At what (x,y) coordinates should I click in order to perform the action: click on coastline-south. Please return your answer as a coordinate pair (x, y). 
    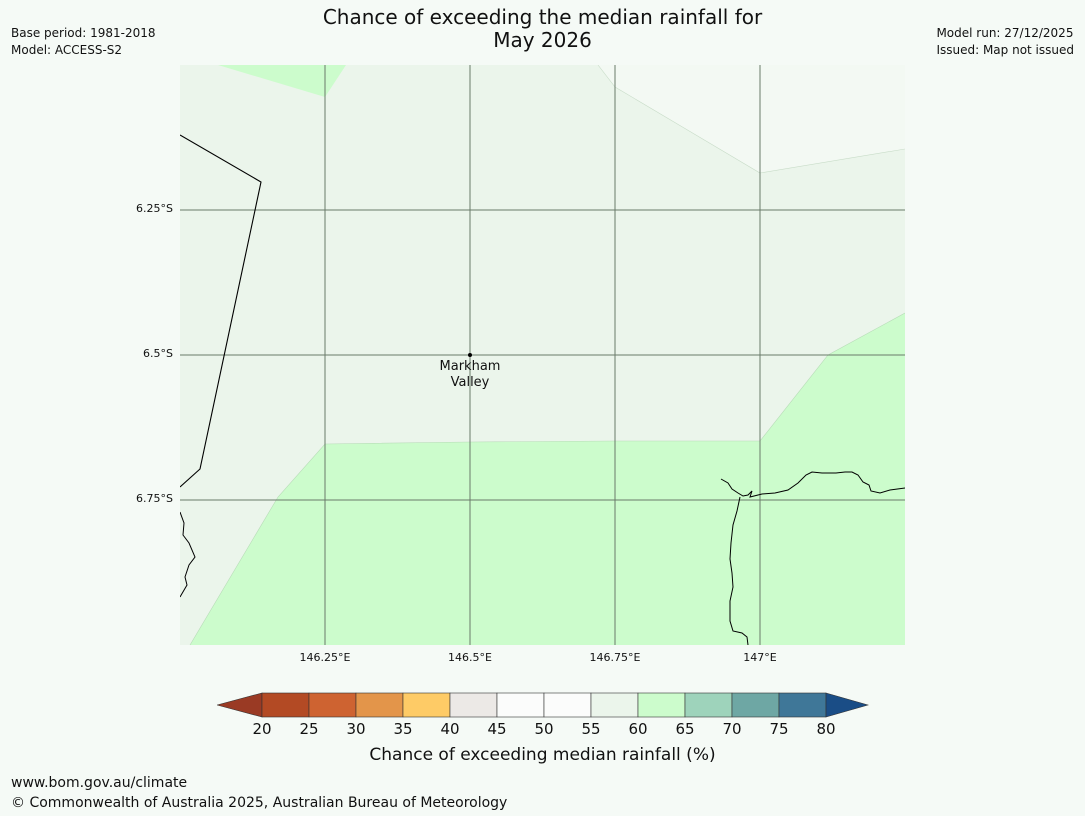
    Looking at the image, I should click on (739, 570).